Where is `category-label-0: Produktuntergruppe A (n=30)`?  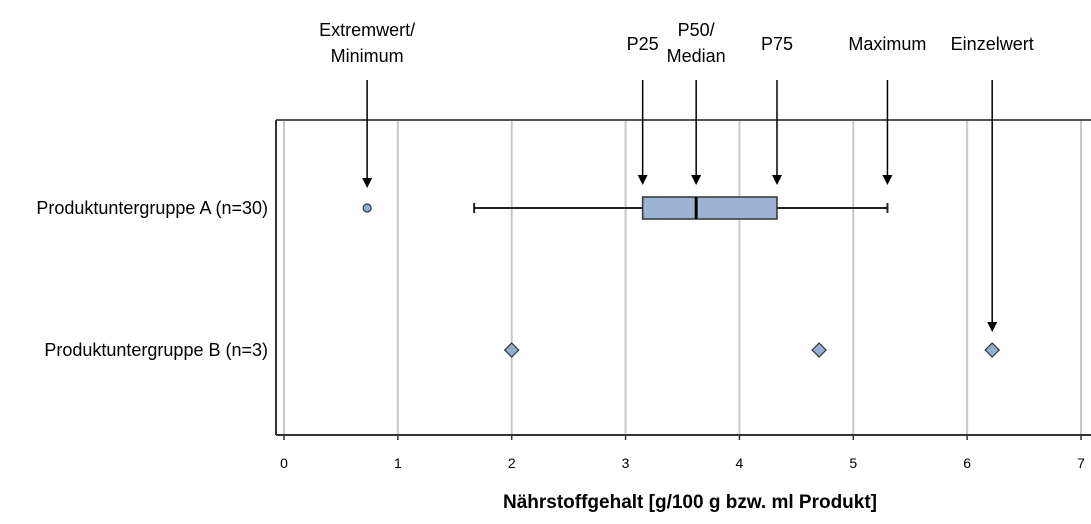
category-label-0: Produktuntergruppe A (n=30) is located at coordinates (152, 208).